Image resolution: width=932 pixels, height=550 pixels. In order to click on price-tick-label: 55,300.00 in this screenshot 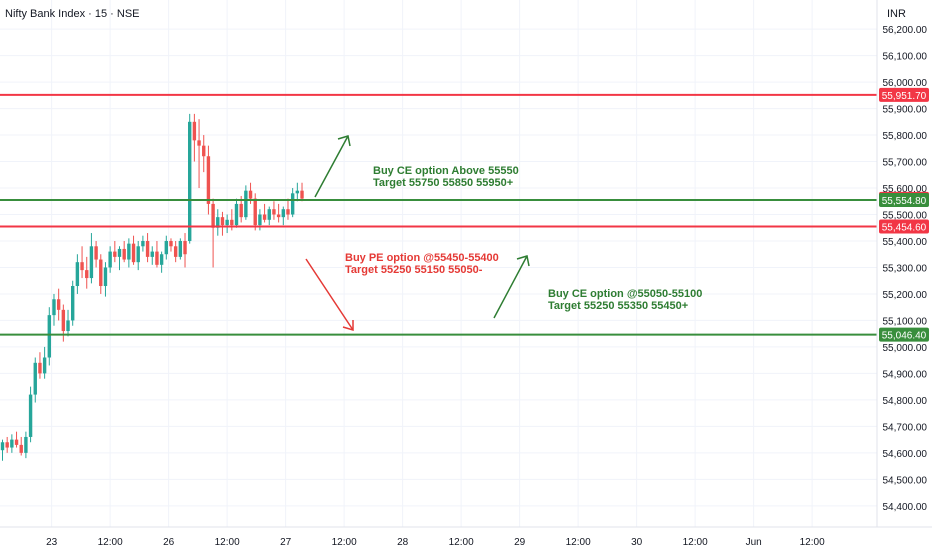, I will do `click(905, 268)`.